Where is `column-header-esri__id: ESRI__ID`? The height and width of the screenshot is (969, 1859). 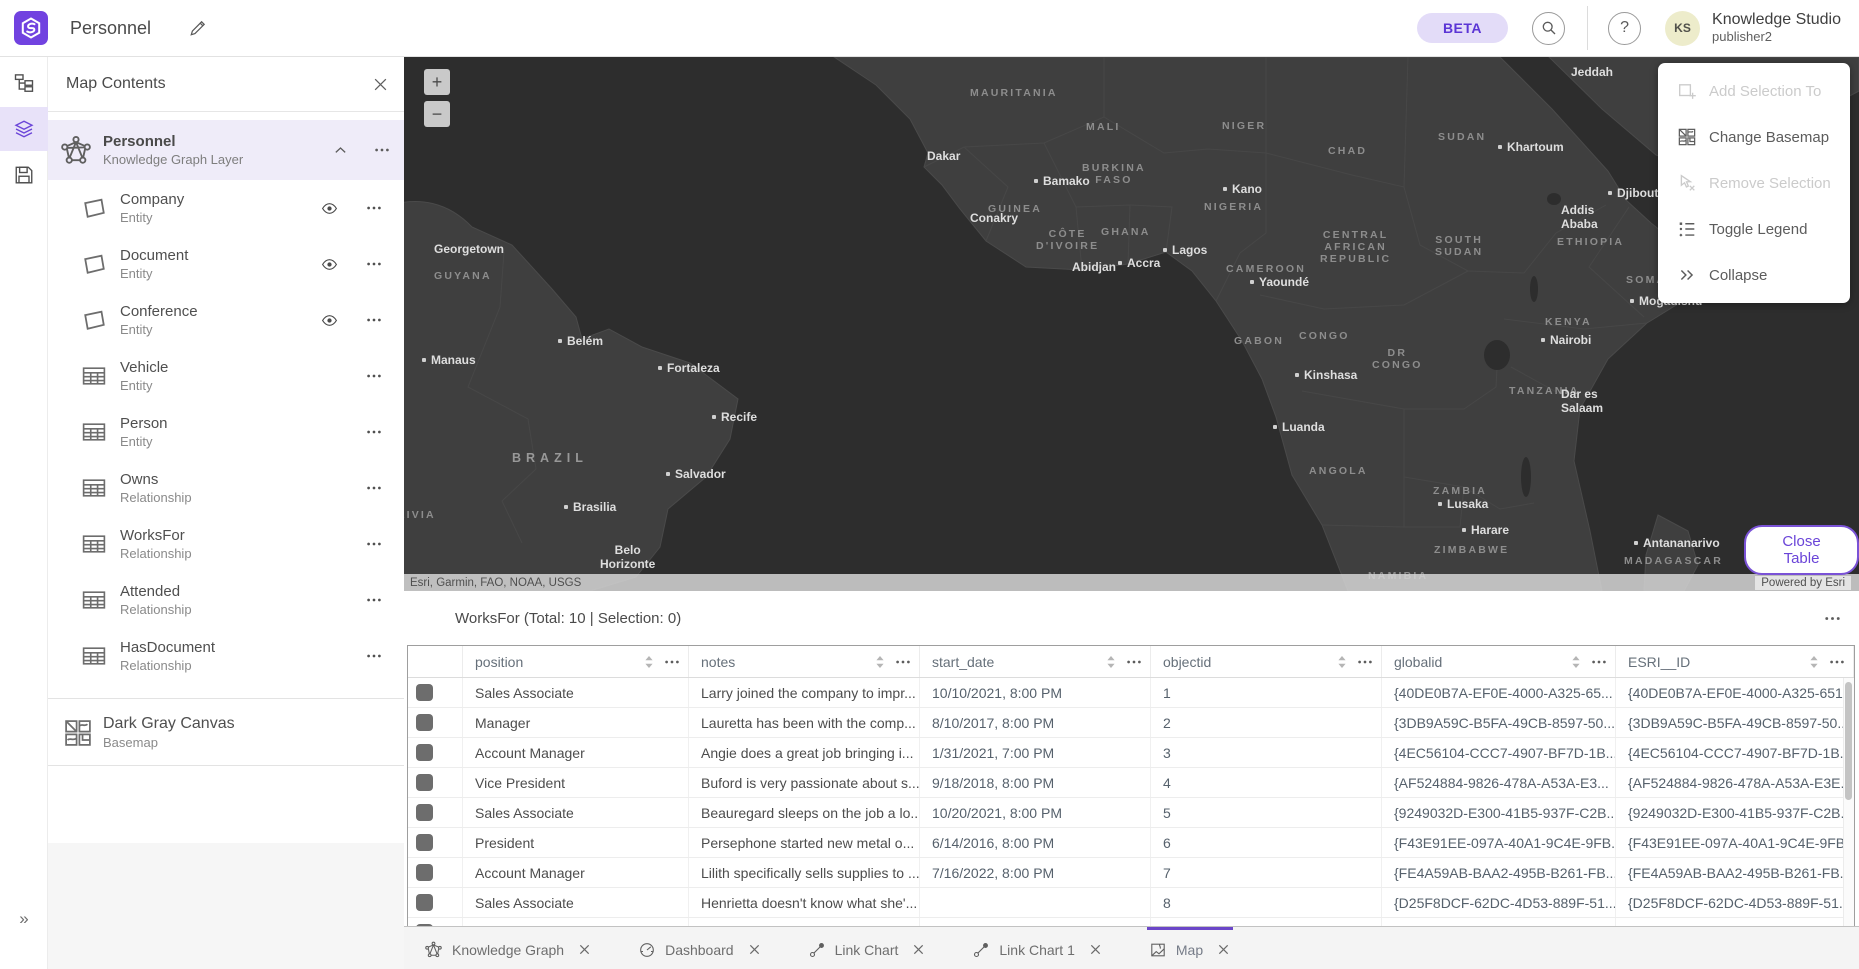 column-header-esri__id: ESRI__ID is located at coordinates (1735, 661).